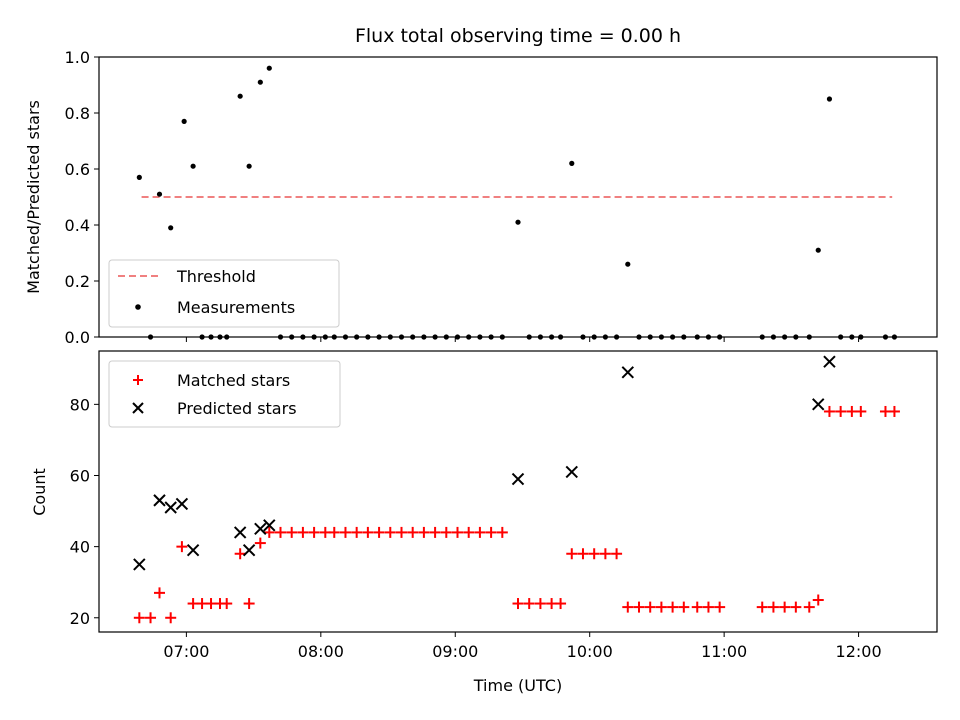 This screenshot has width=960, height=720. Describe the element at coordinates (138, 380) in the screenshot. I see `legend-matched-swatch` at that location.